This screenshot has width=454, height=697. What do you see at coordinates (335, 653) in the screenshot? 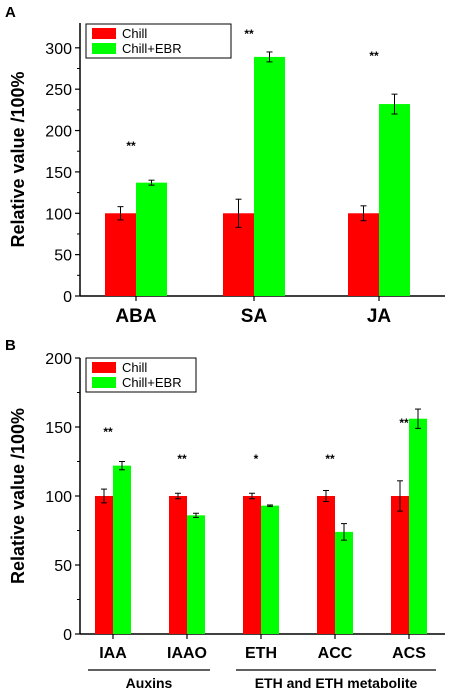
I see `x-category-label: ACC` at bounding box center [335, 653].